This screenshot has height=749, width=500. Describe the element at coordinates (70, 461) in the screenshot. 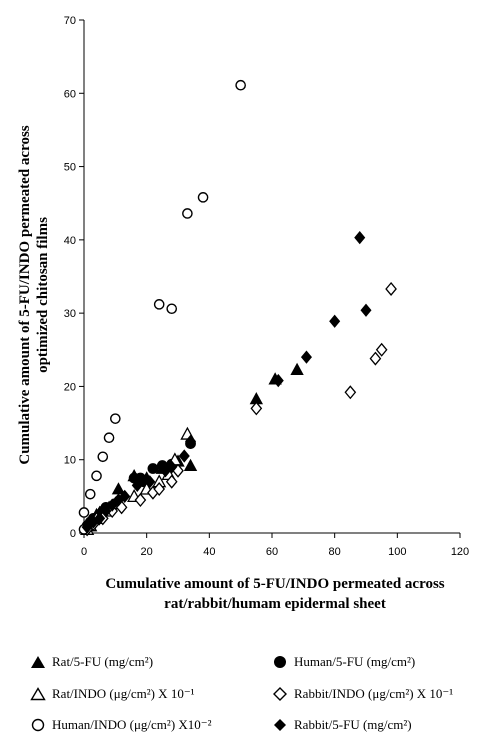

I see `y-tick-label: 10` at that location.